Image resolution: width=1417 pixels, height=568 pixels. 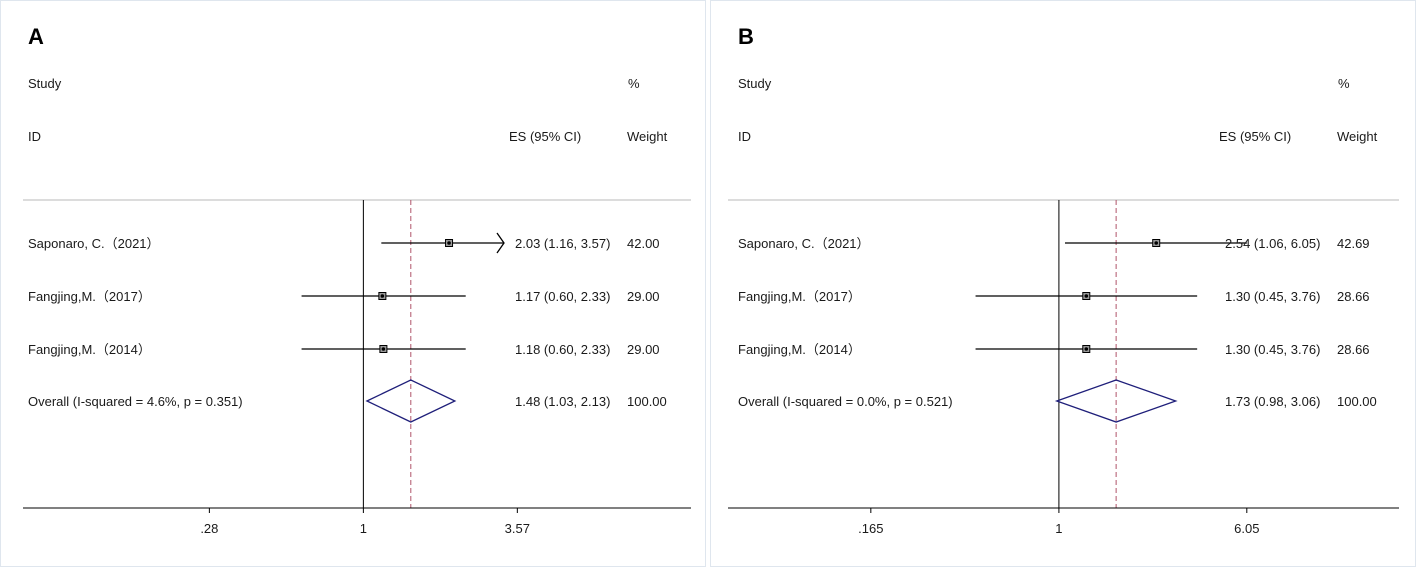 What do you see at coordinates (1353, 243) in the screenshot?
I see `study-weight: 42.69` at bounding box center [1353, 243].